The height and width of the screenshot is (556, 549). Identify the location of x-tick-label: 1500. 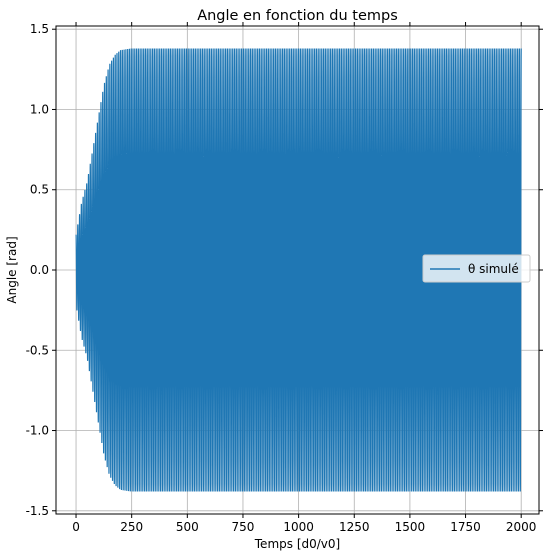
(410, 527).